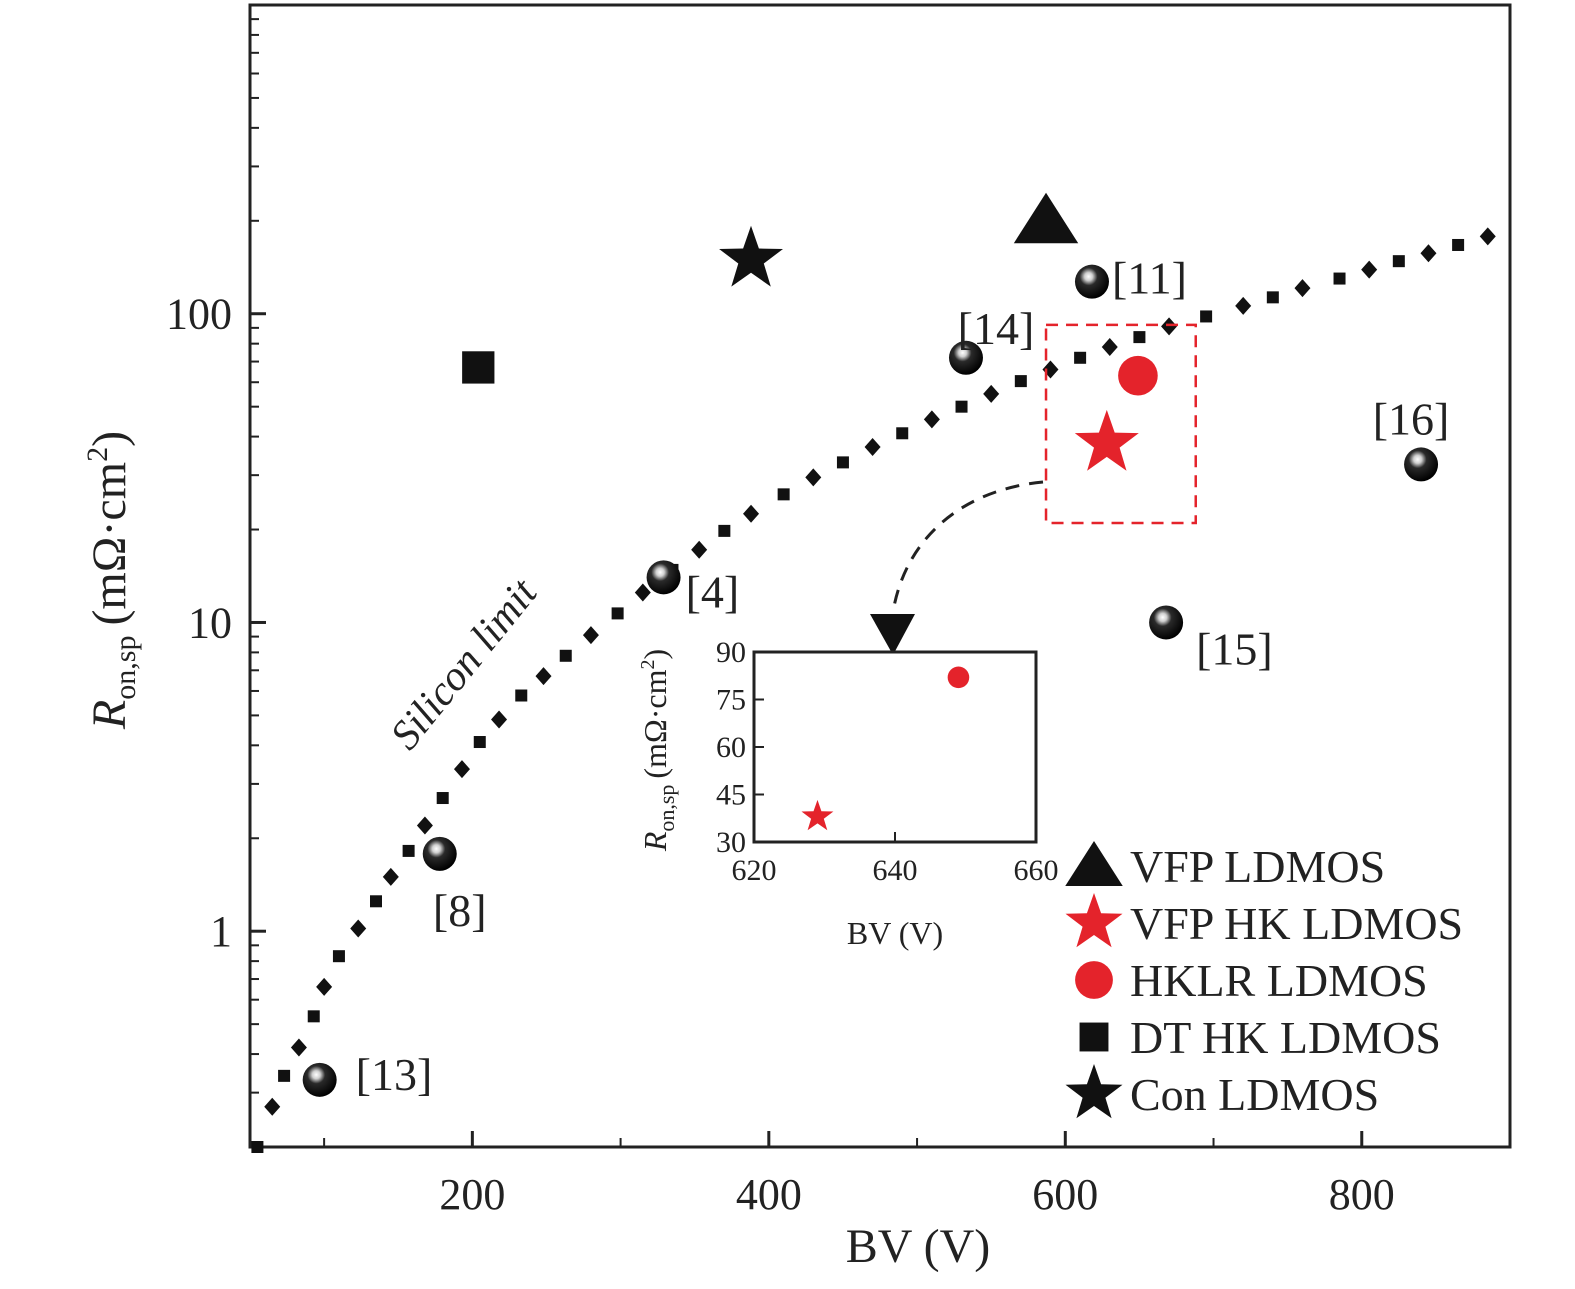  What do you see at coordinates (1254, 1094) in the screenshot?
I see `legend-label: Con LDMOS` at bounding box center [1254, 1094].